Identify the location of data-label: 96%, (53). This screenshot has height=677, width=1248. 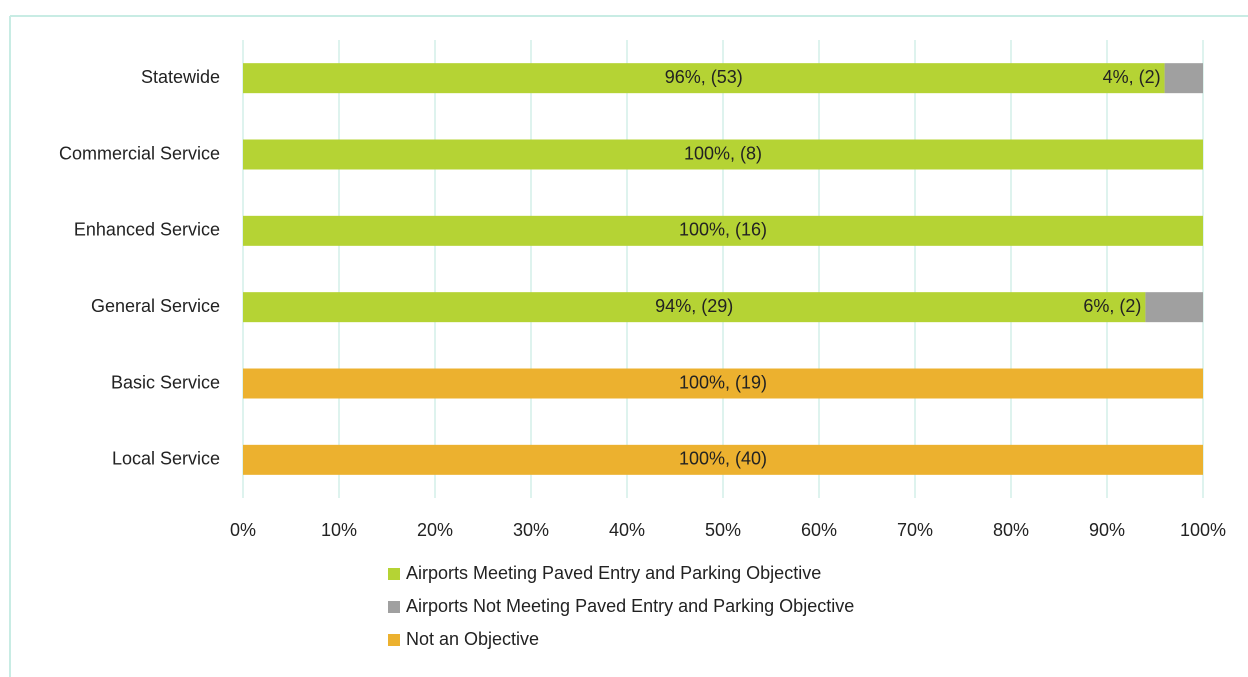
(704, 77).